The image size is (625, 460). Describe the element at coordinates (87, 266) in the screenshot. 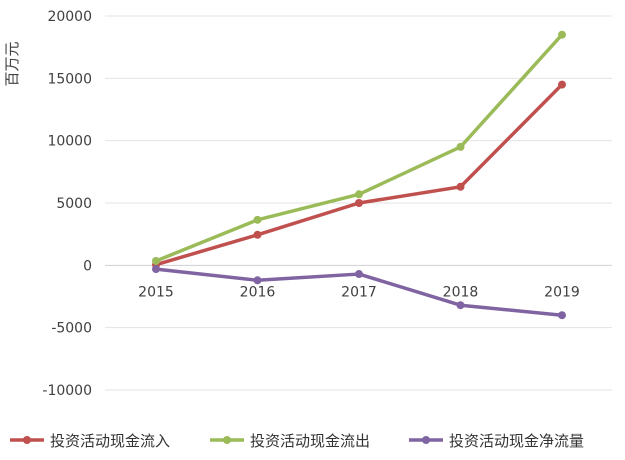

I see `y-tick-label: 0` at that location.